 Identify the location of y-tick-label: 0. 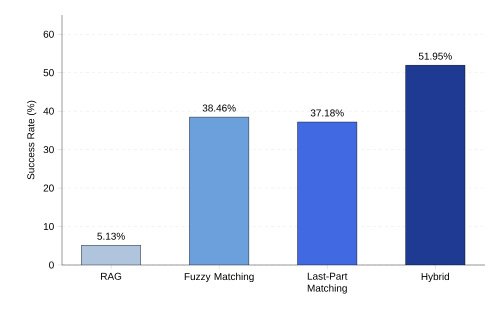
(51, 265).